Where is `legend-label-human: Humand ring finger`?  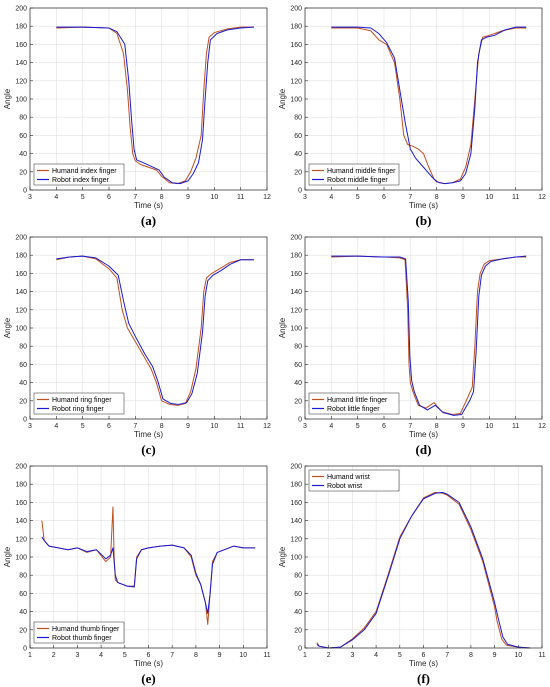 legend-label-human: Humand ring finger is located at coordinates (82, 400).